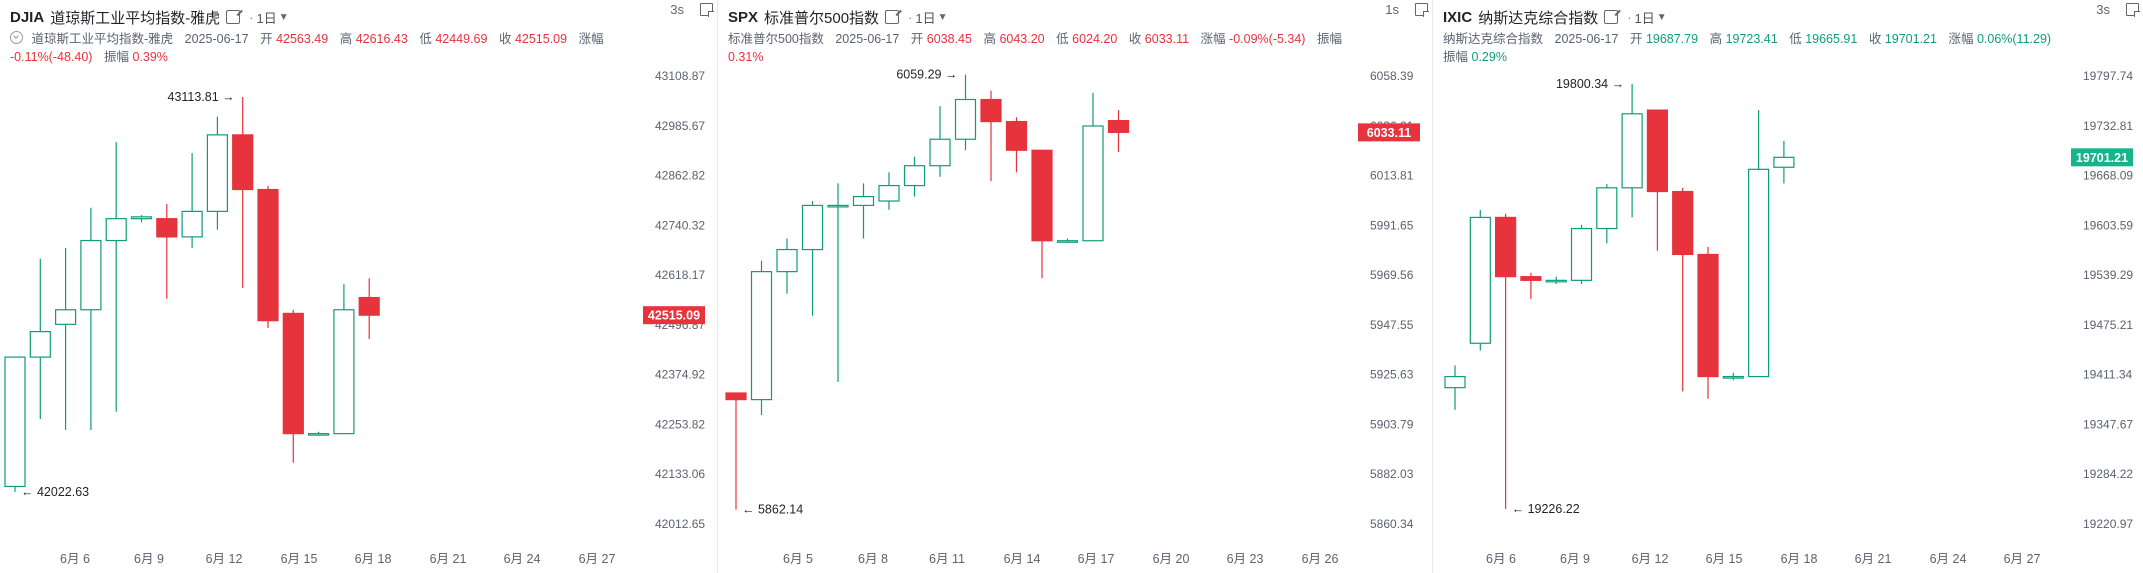  What do you see at coordinates (2108, 275) in the screenshot?
I see `y-tick-label: 19539.29` at bounding box center [2108, 275].